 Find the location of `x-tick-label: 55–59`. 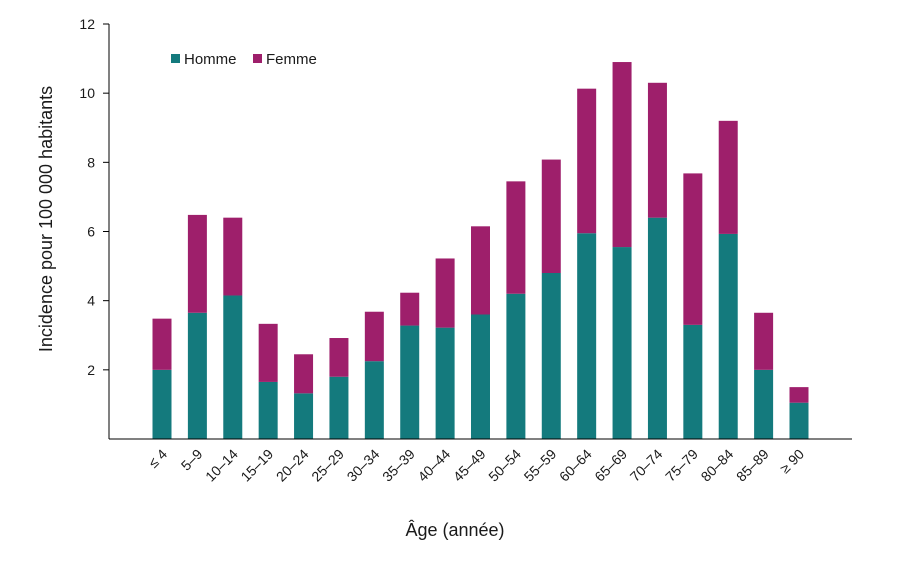

x-tick-label: 55–59 is located at coordinates (540, 465).